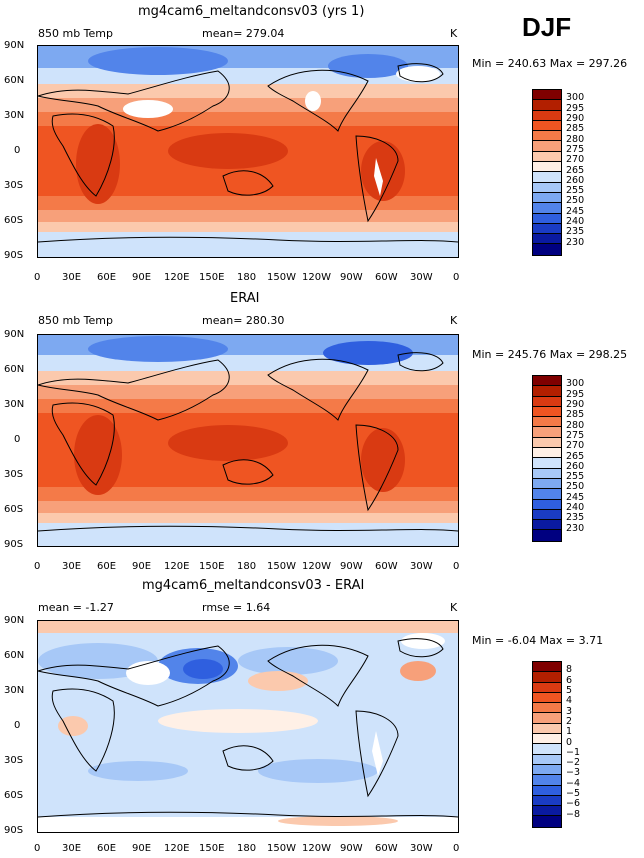  I want to click on lat-label: 30N, so click(14, 404).